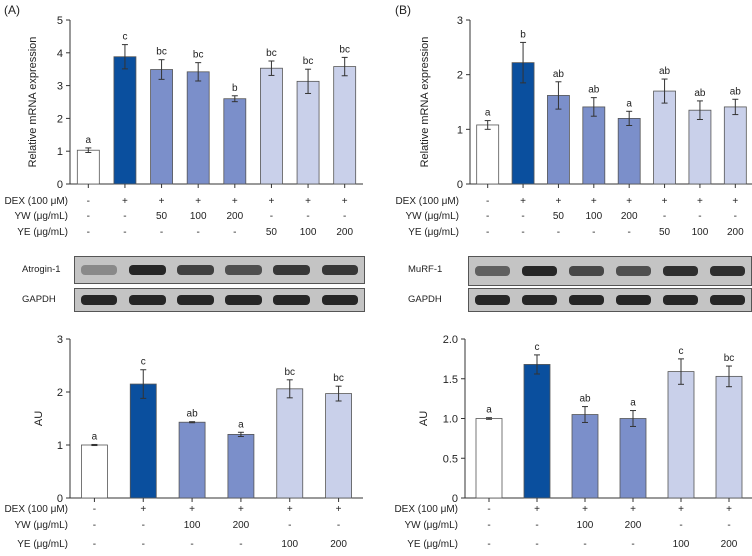  What do you see at coordinates (559, 216) in the screenshot?
I see `chart-B-mrna-condition-value: 50` at bounding box center [559, 216].